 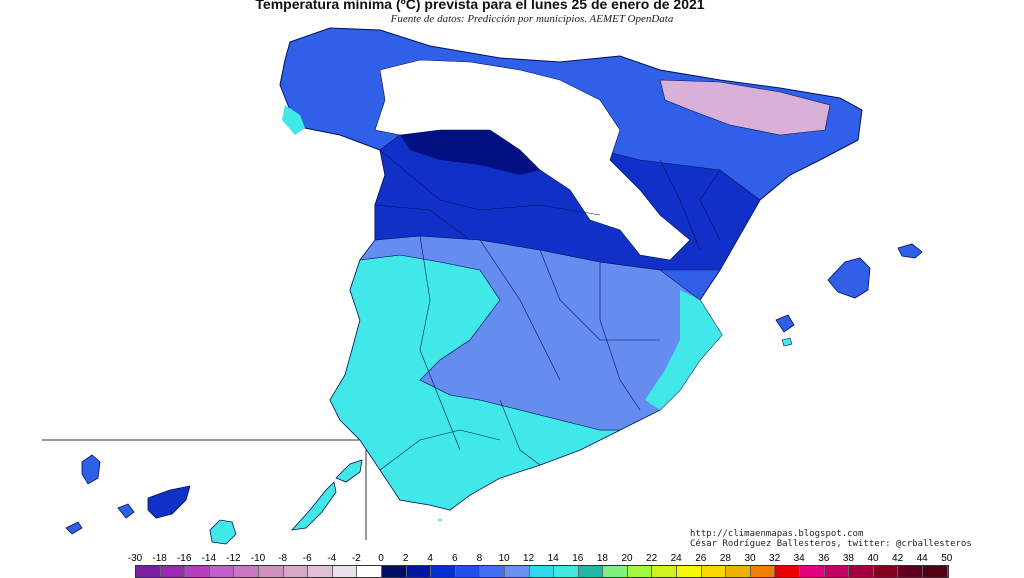 I want to click on legend-label: -10, so click(x=258, y=558).